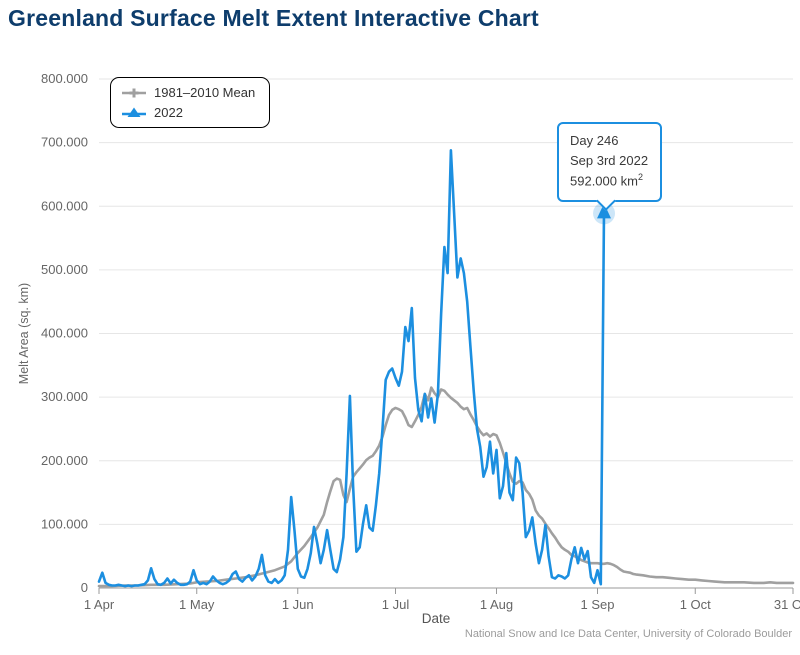 The width and height of the screenshot is (800, 655). What do you see at coordinates (197, 604) in the screenshot?
I see `x-tick-label: 1 May` at bounding box center [197, 604].